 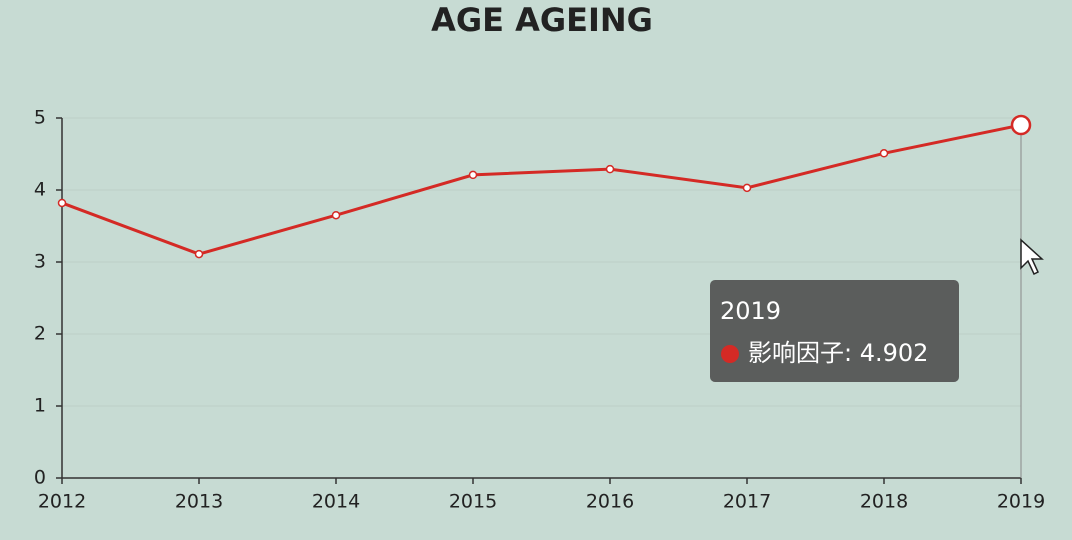 I want to click on y-tick-label: 1, so click(x=40, y=406).